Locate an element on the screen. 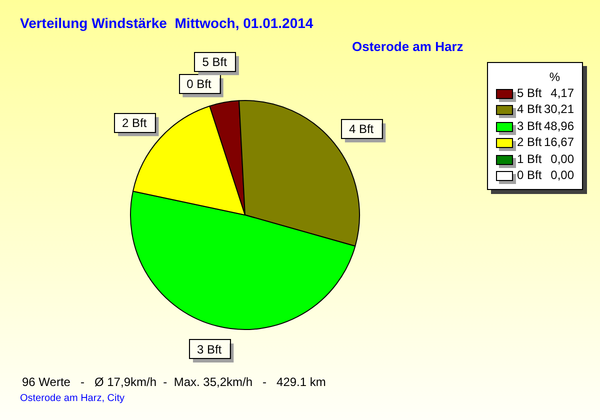  legend-label: 2 Bft is located at coordinates (529, 142).